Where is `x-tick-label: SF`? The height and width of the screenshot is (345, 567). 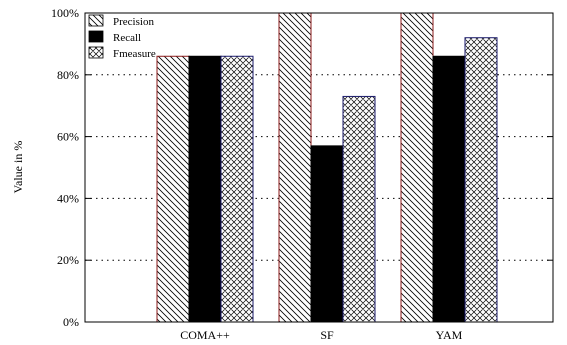
x-tick-label: SF is located at coordinates (327, 335).